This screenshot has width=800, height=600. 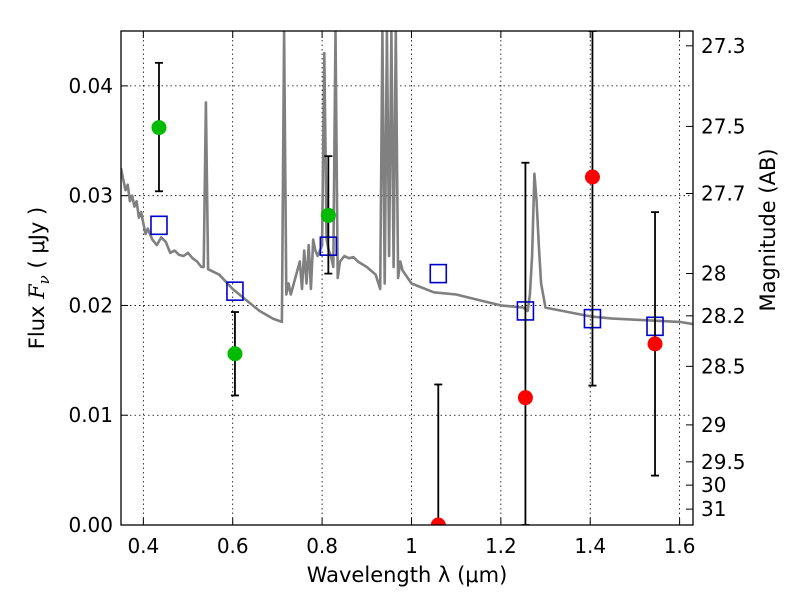 What do you see at coordinates (723, 462) in the screenshot?
I see `magnitude-tick-label-7: 29.5` at bounding box center [723, 462].